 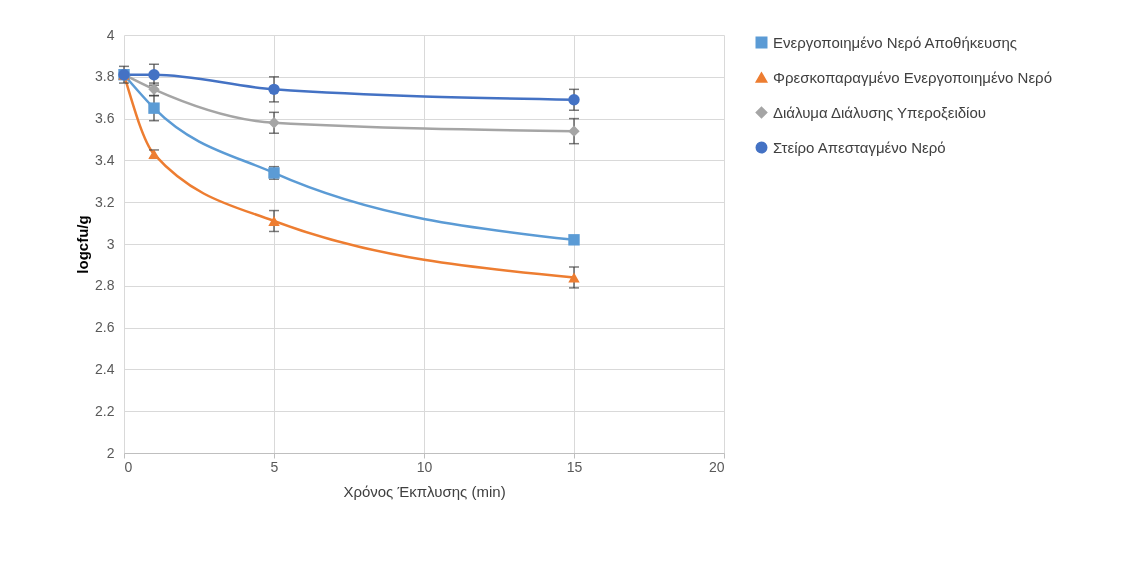 What do you see at coordinates (105, 118) in the screenshot?
I see `y-tick-label: 3.6` at bounding box center [105, 118].